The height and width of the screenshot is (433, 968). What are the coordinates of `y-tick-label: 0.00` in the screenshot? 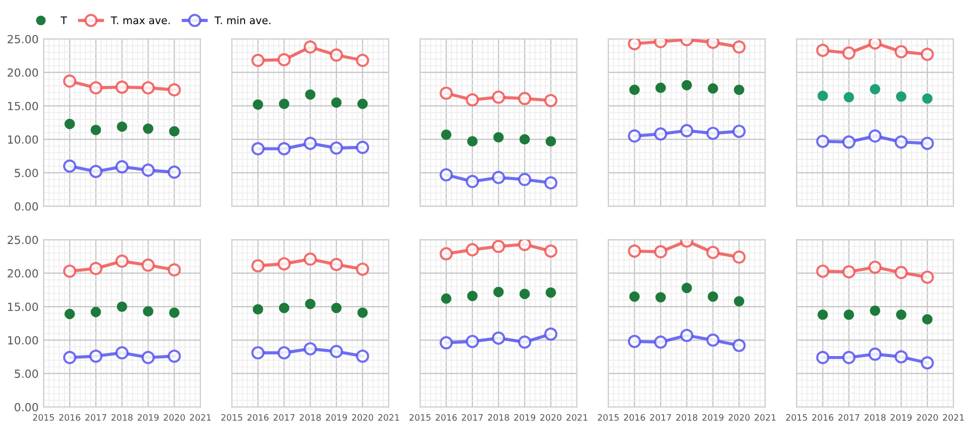 It's located at (26, 407).